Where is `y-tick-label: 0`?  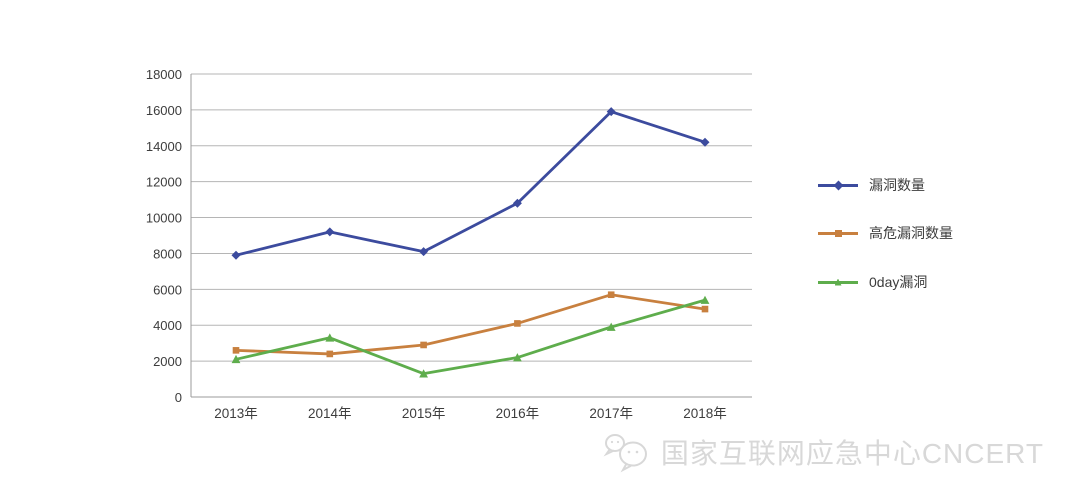 y-tick-label: 0 is located at coordinates (178, 397).